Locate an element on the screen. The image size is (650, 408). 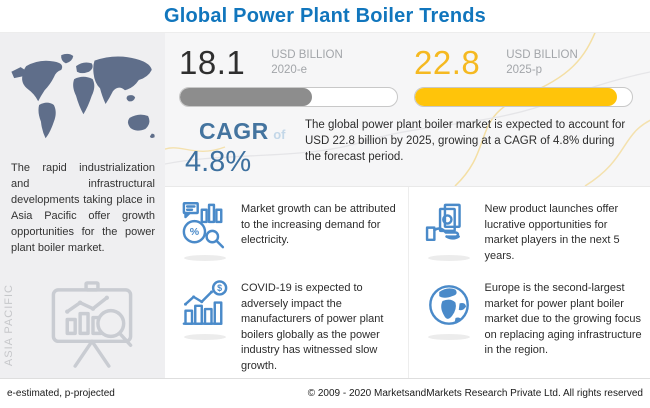
footnote: e-estimated, p-projected is located at coordinates (61, 393).